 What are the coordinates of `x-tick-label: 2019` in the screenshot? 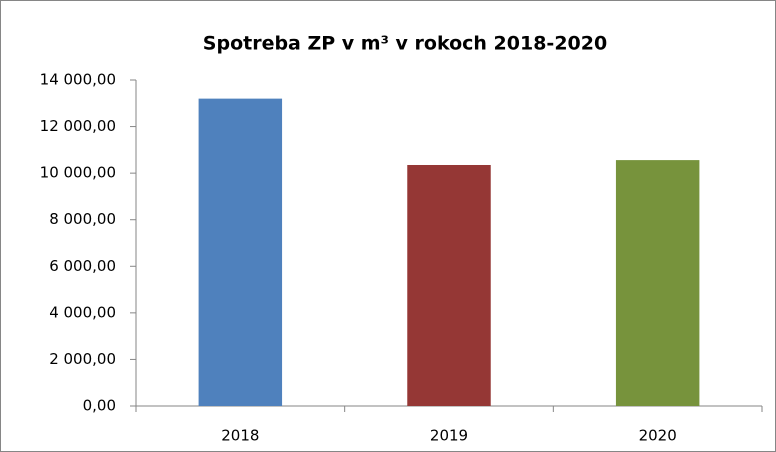 It's located at (449, 436).